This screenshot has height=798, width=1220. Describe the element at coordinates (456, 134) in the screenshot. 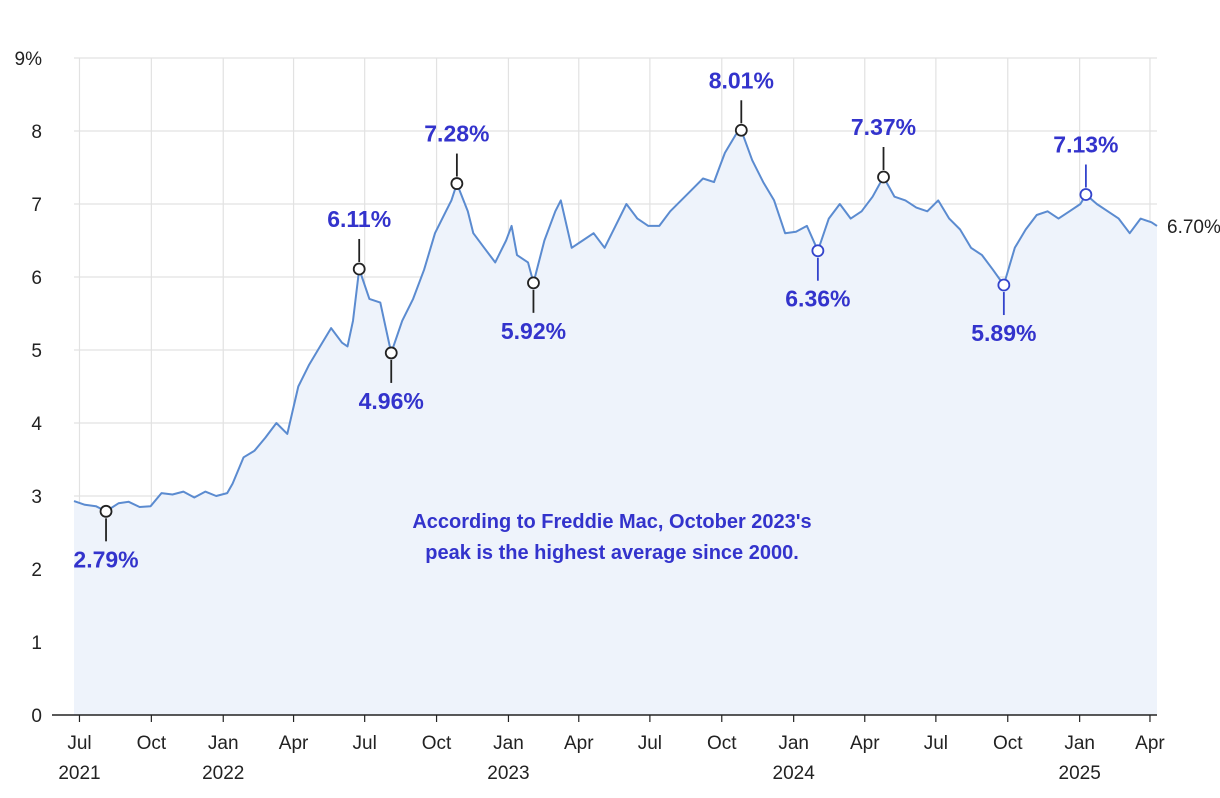

I see `annotation-label: 7.28%` at that location.